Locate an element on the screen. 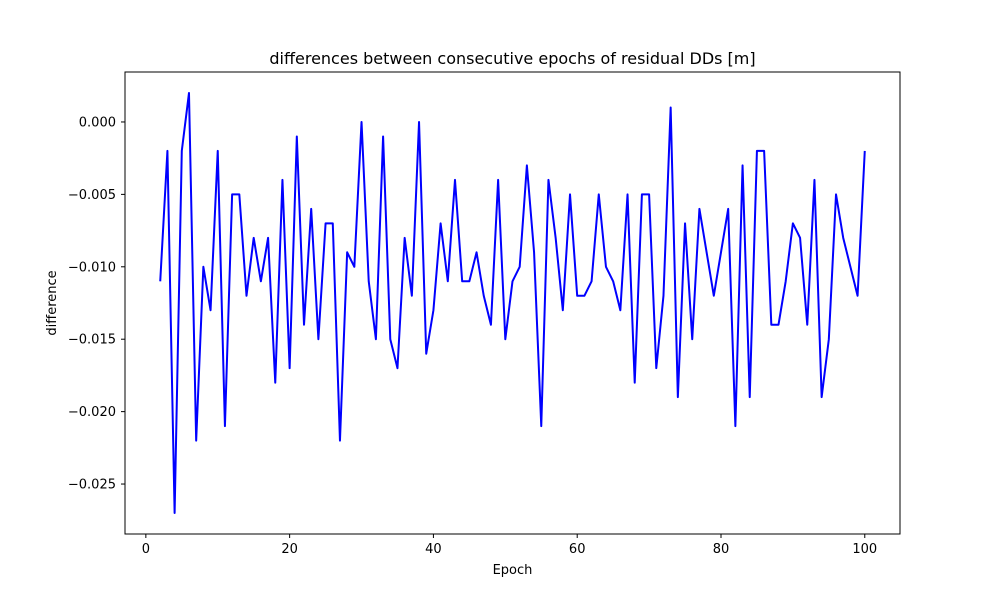 This screenshot has width=1000, height=604. y-tick-label: −0.005 is located at coordinates (92, 195).